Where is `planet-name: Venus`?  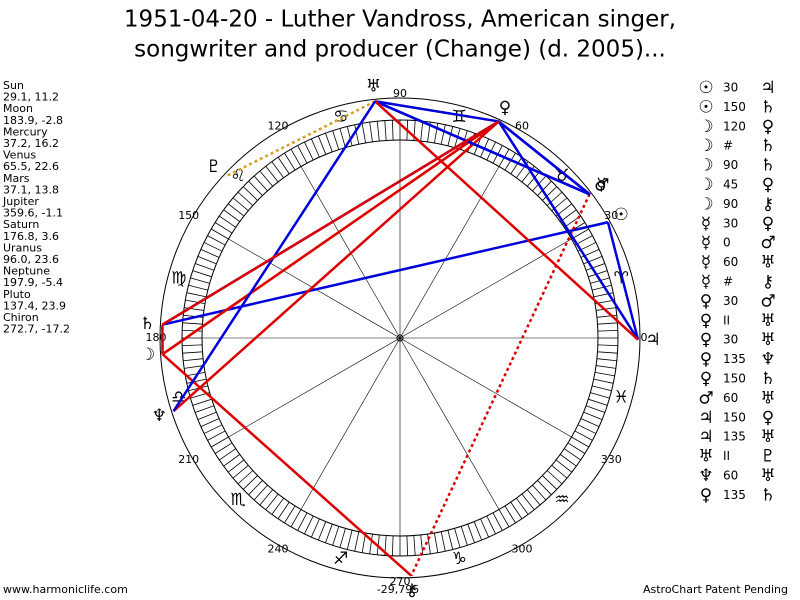 planet-name: Venus is located at coordinates (19, 155).